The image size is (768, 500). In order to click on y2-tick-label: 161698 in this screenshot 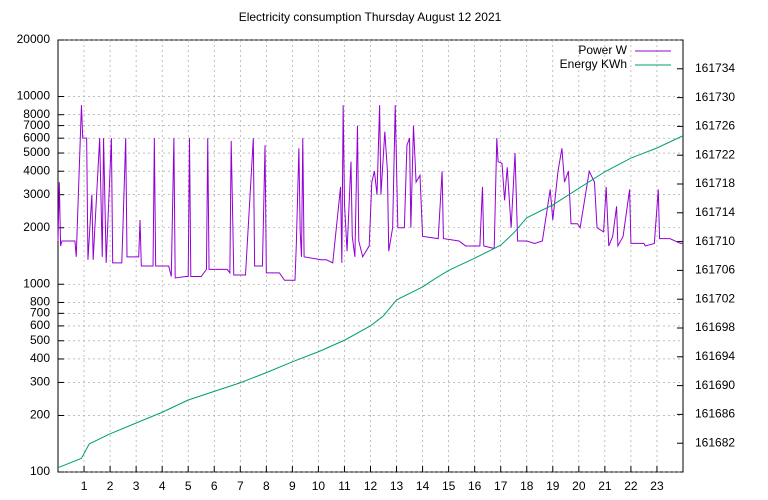, I will do `click(715, 327)`.